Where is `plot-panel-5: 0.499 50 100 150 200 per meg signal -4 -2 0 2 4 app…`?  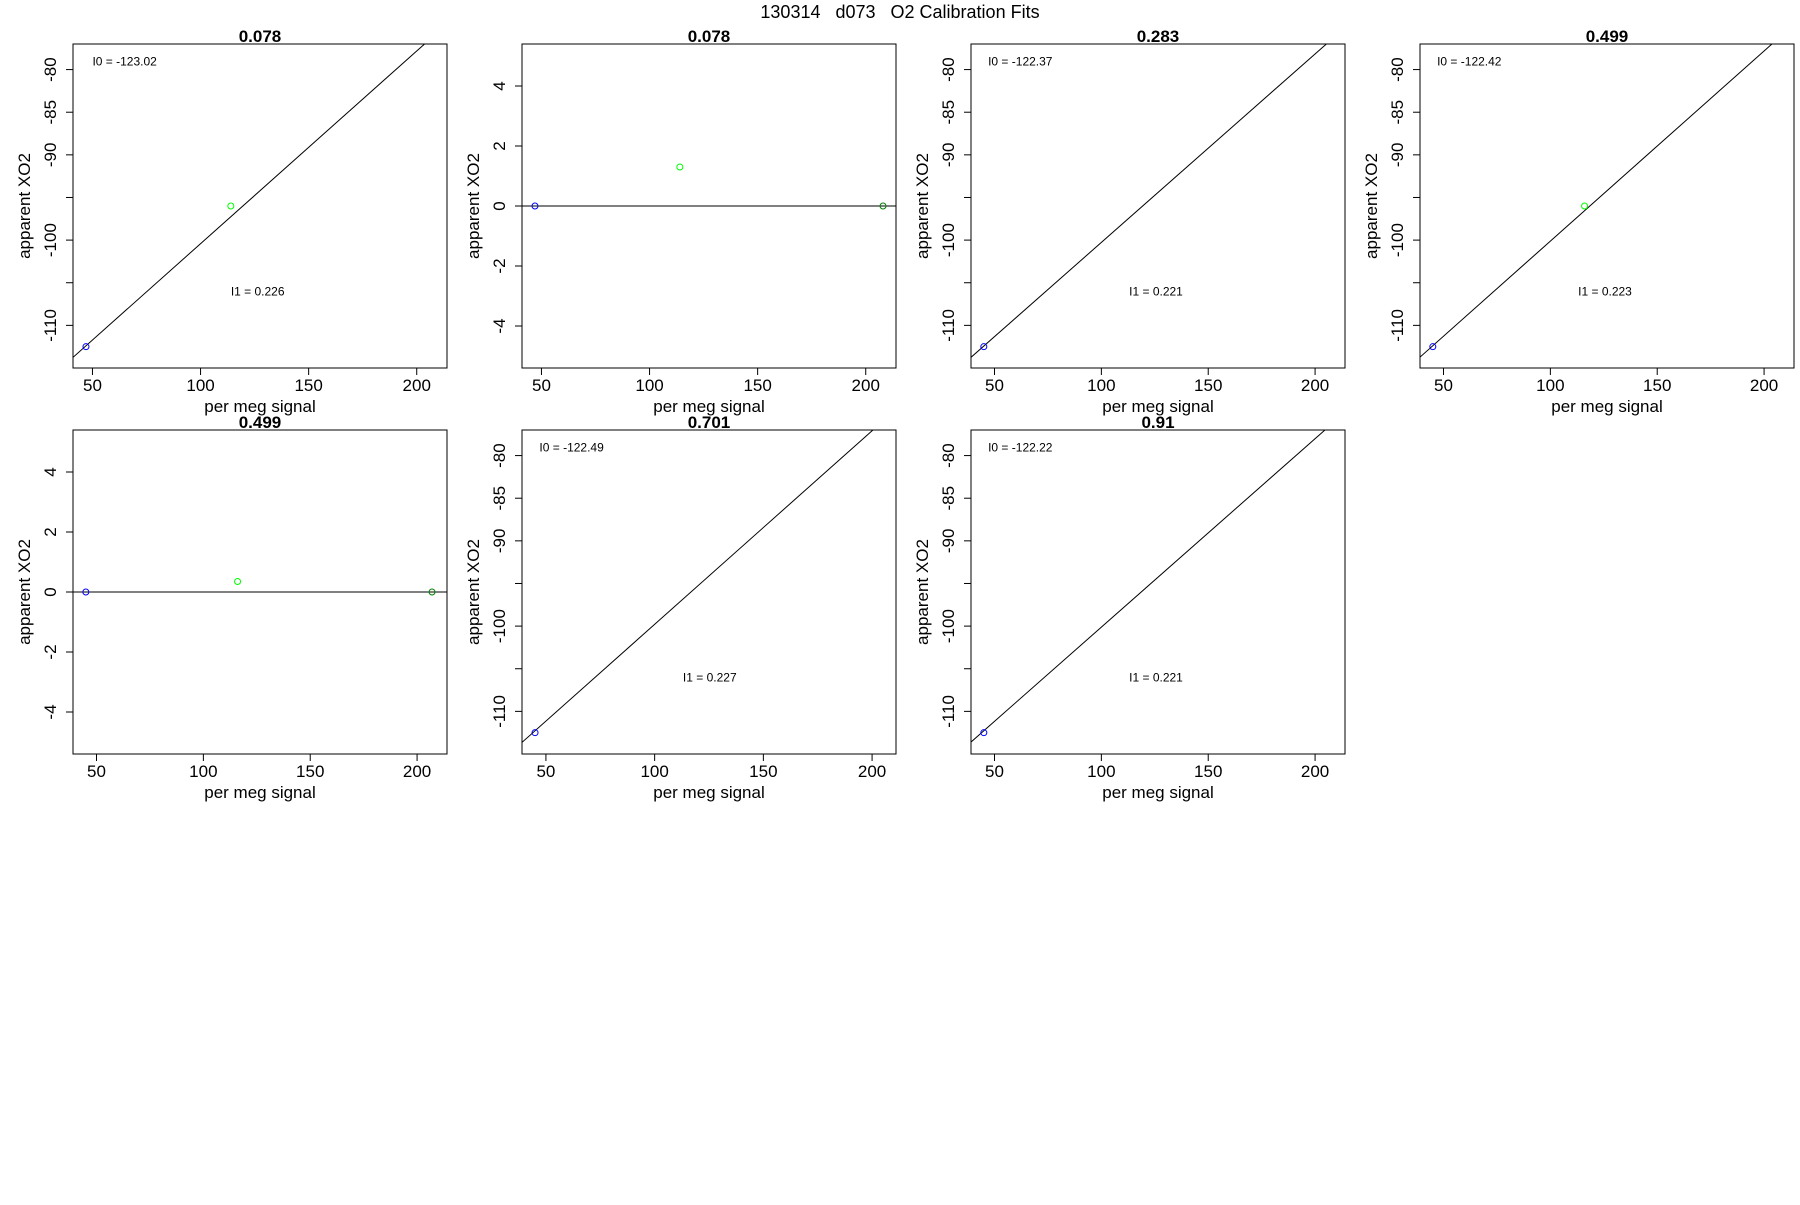 plot-panel-5: 0.499 50 100 150 200 per meg signal -4 -2 0 2 4 app… is located at coordinates (231, 607).